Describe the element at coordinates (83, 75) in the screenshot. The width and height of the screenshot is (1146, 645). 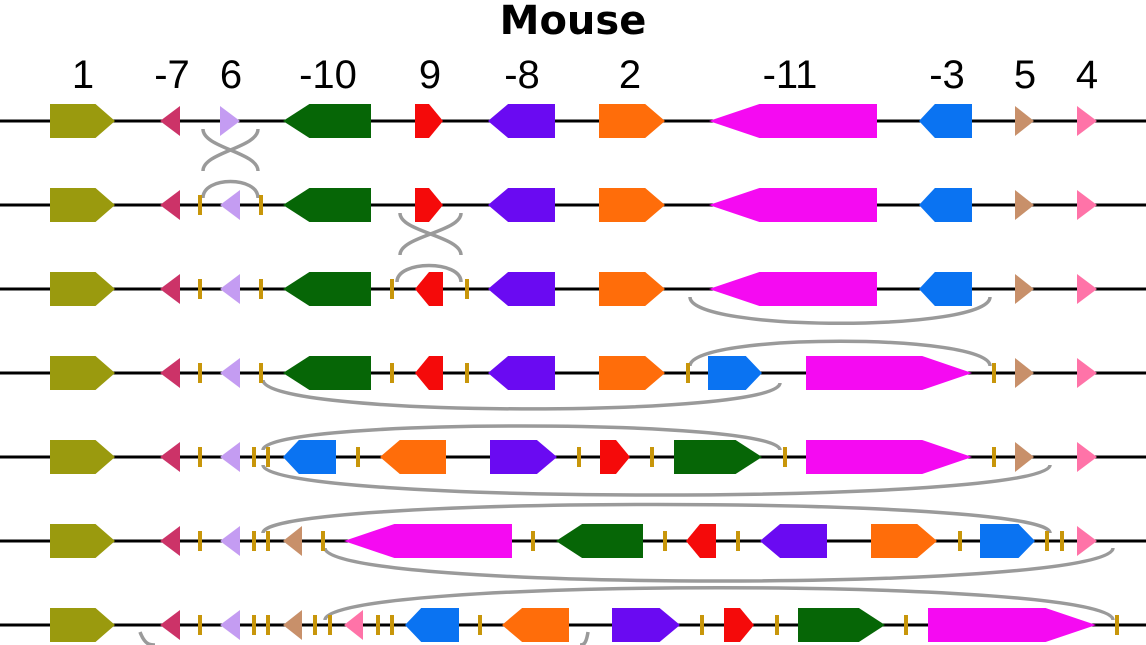
I see `gene-header-label: 1` at that location.